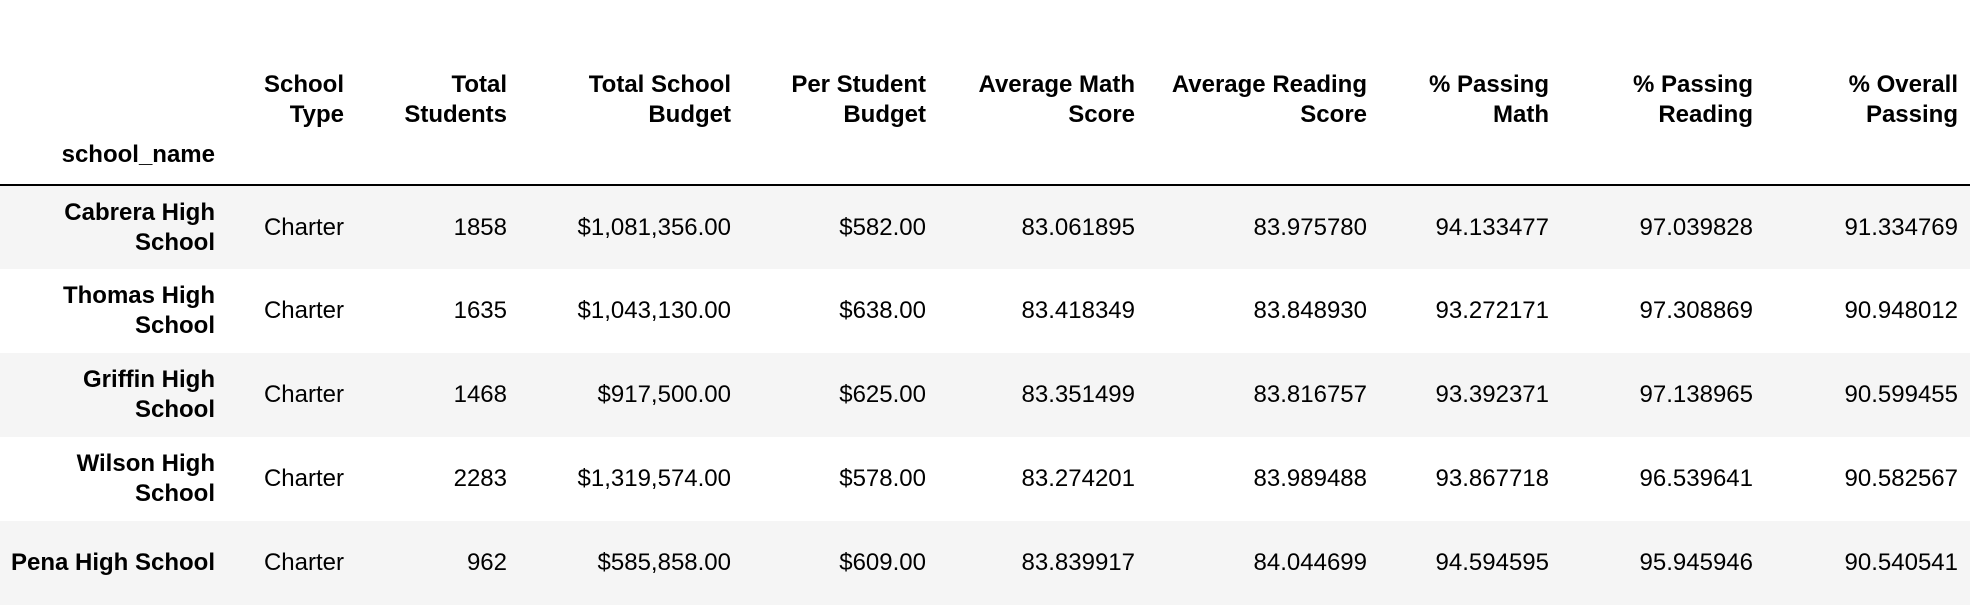 The height and width of the screenshot is (605, 1970). I want to click on cell-average-reading-score: 83.848930, so click(1310, 310).